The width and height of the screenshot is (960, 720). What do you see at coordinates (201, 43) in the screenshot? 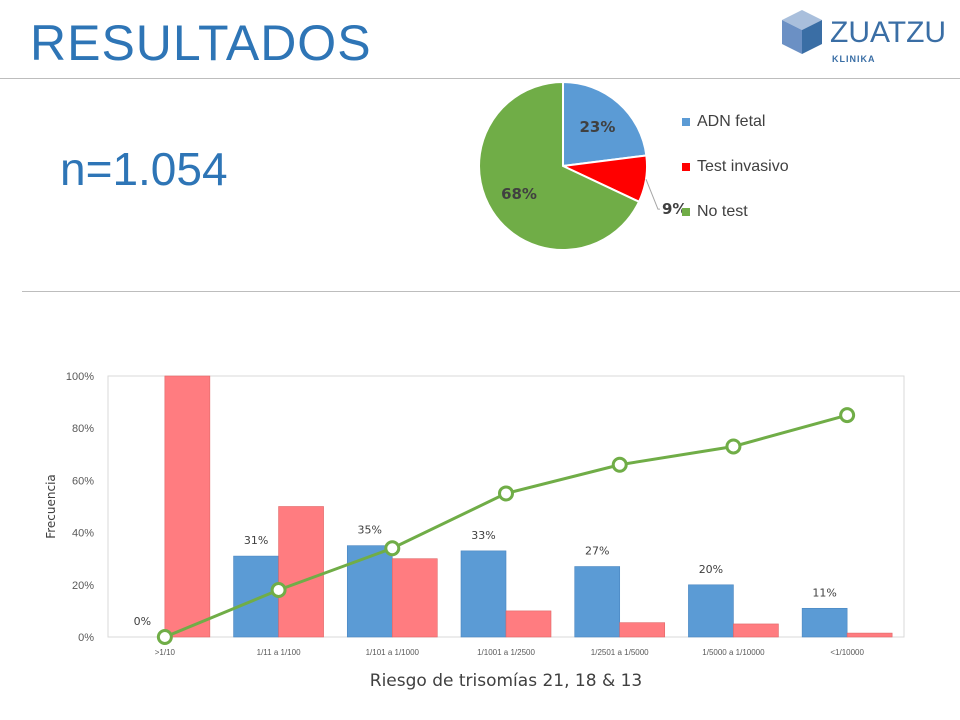
I see `page-title: RESULTADOS` at bounding box center [201, 43].